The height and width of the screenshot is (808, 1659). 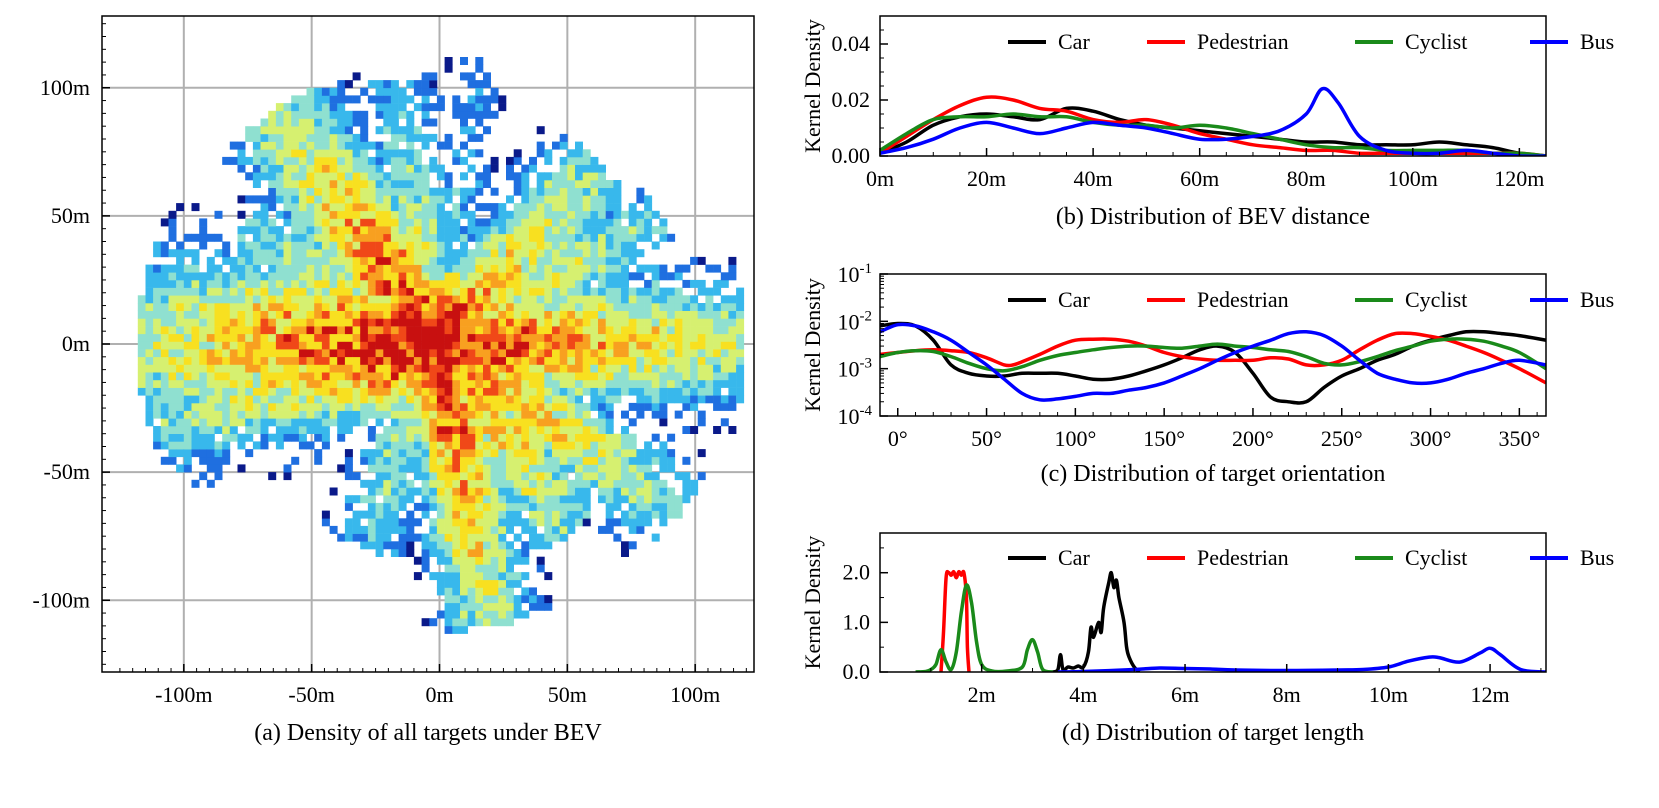 I want to click on bev-y-tick-label: -50m, so click(x=67, y=471).